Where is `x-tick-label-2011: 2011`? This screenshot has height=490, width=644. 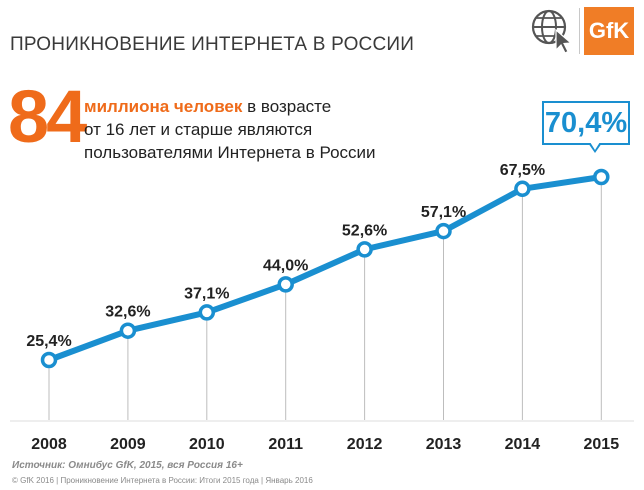 x-tick-label-2011: 2011 is located at coordinates (285, 444).